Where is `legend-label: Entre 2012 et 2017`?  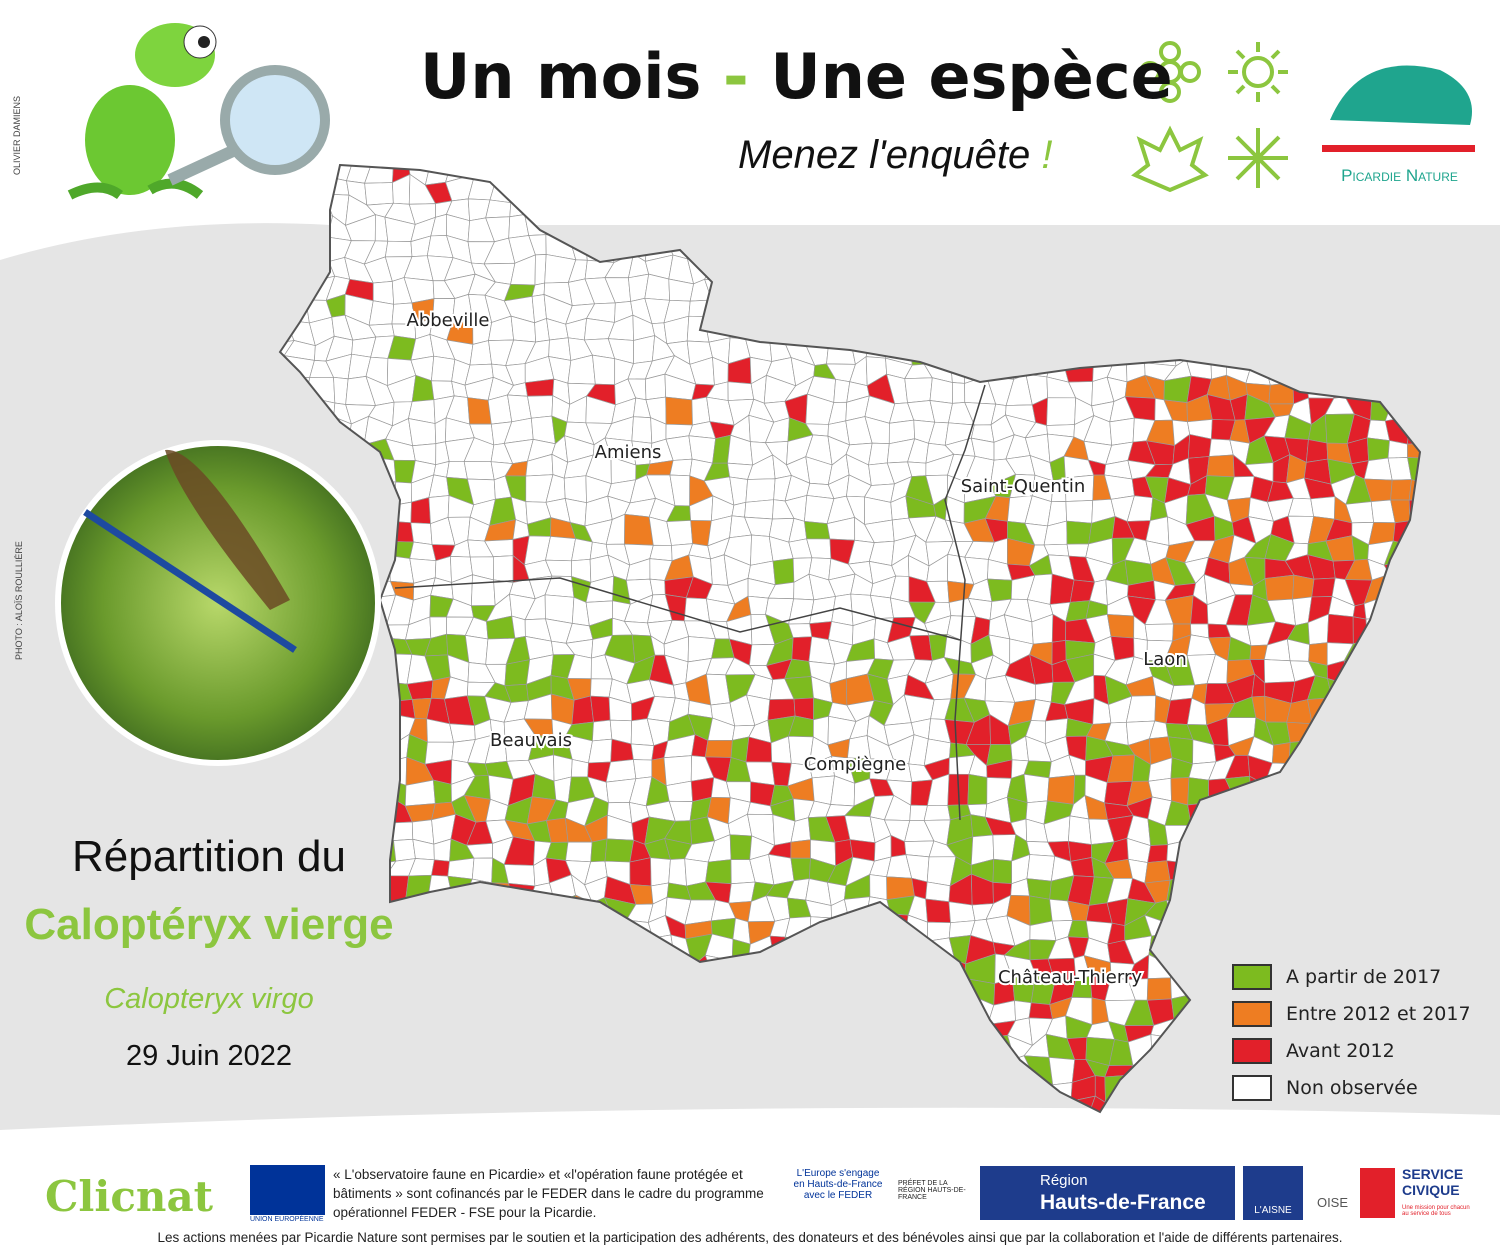 legend-label: Entre 2012 et 2017 is located at coordinates (1378, 1013).